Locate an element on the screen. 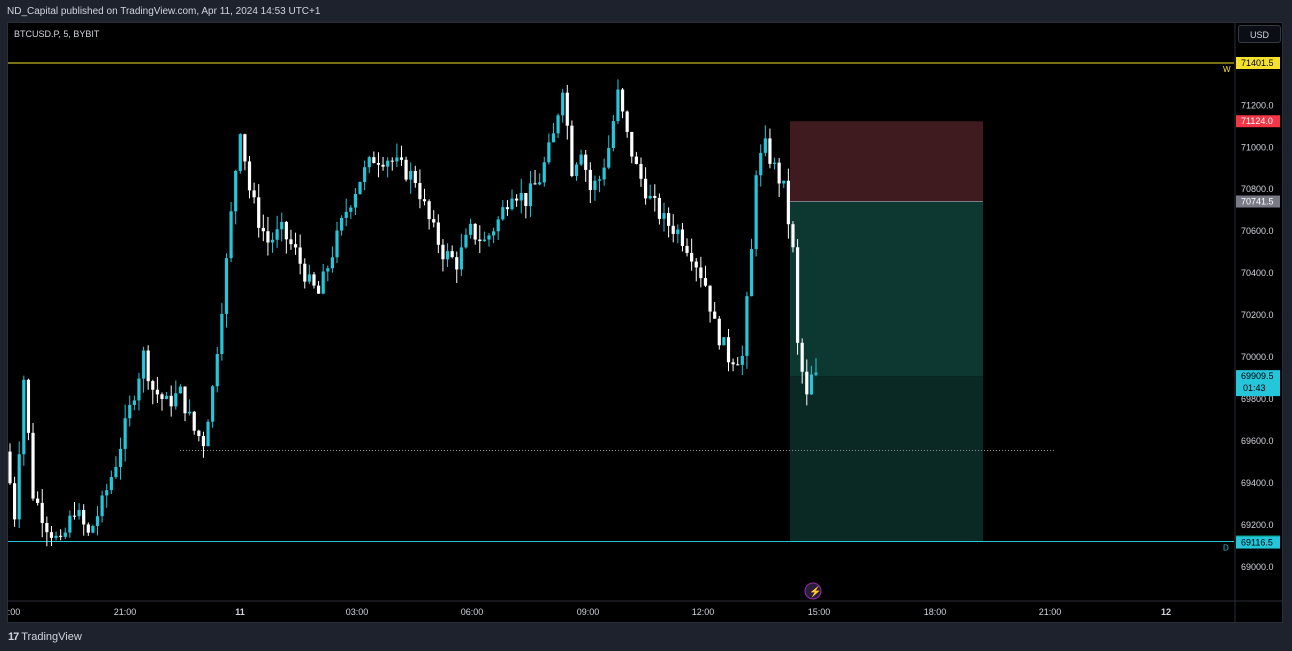 The width and height of the screenshot is (1292, 651). tradingview-brand: 17 TradingView is located at coordinates (45, 637).